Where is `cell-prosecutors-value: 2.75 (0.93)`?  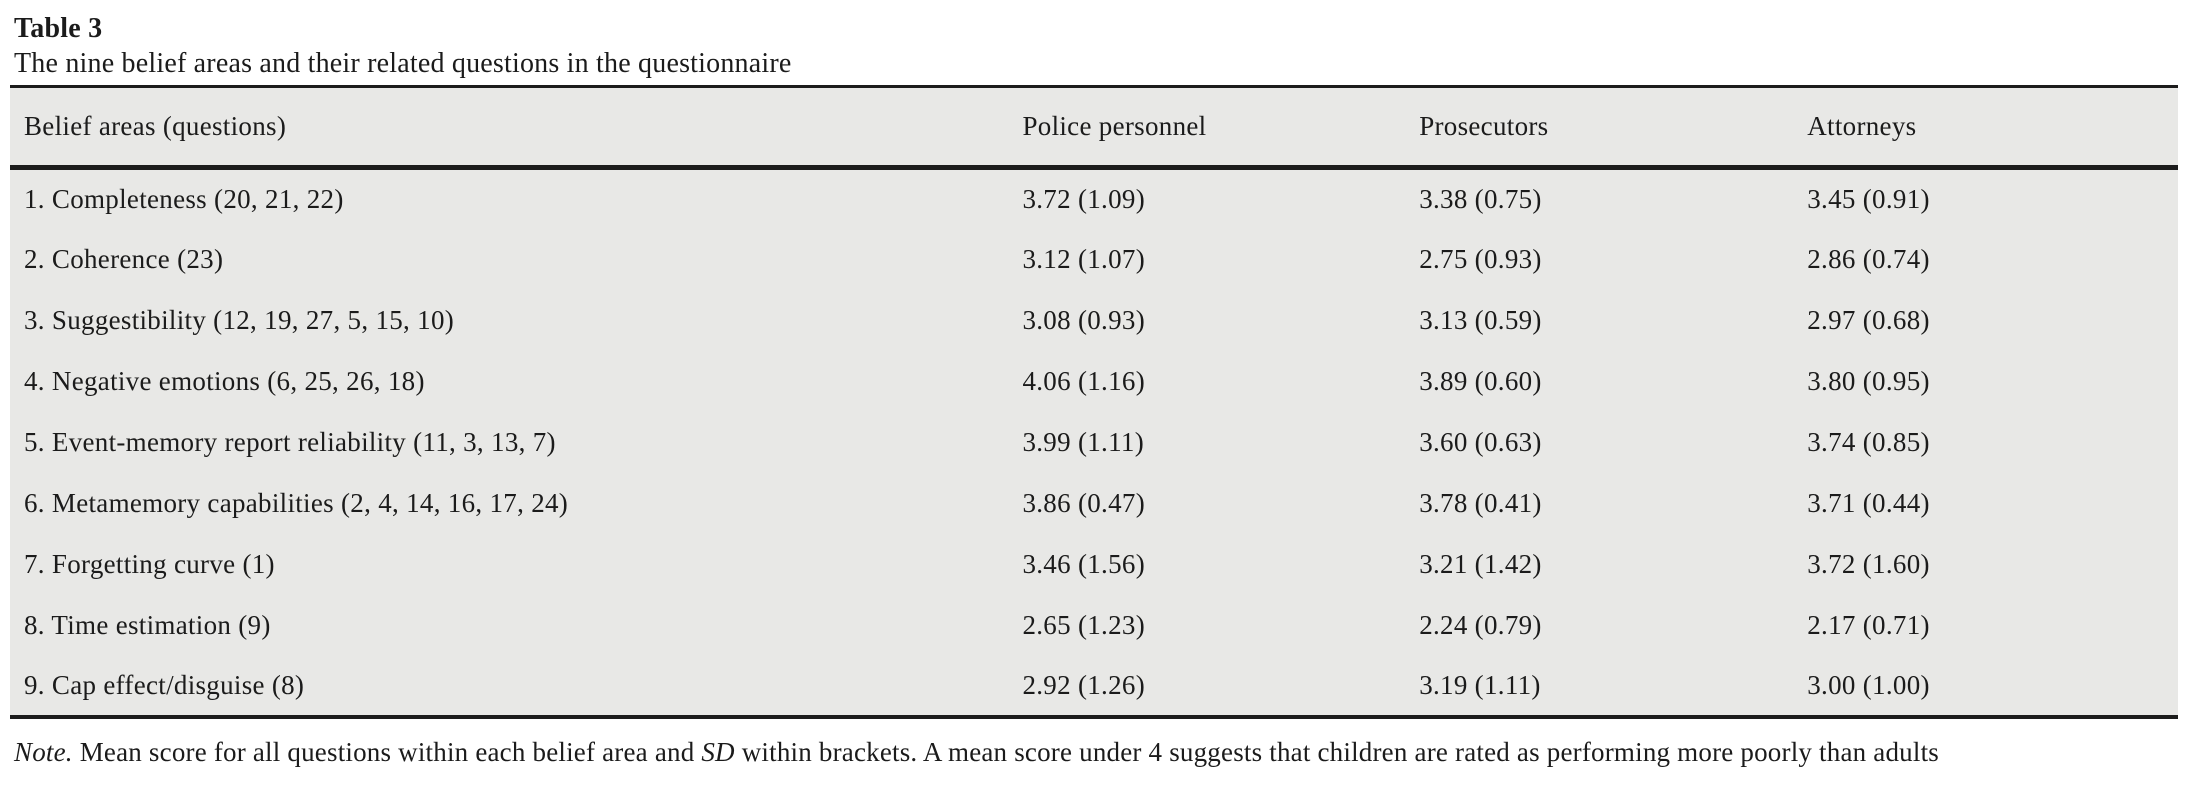 cell-prosecutors-value: 2.75 (0.93) is located at coordinates (1613, 259).